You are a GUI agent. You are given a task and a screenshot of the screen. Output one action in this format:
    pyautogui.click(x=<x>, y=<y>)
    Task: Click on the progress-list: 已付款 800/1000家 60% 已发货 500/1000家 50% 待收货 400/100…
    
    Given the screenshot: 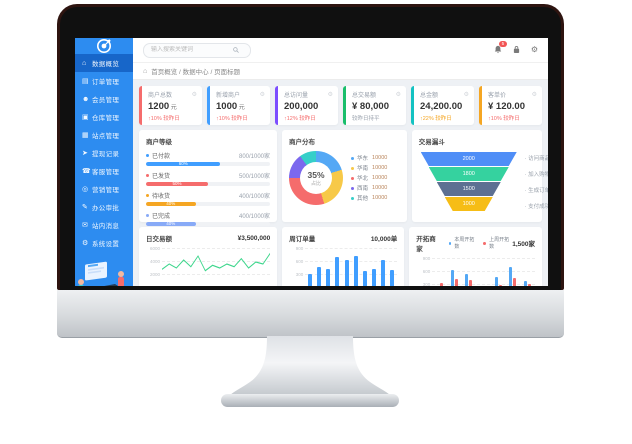 What is the action you would take?
    pyautogui.click(x=208, y=188)
    